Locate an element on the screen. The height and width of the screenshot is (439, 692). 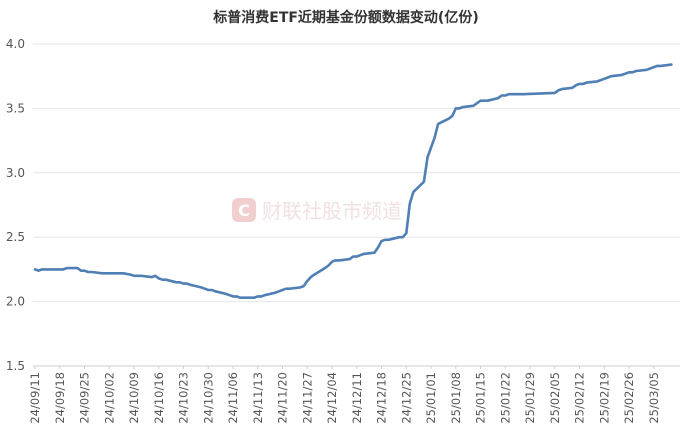
x-tick-label: 24/09/25 is located at coordinates (85, 398).